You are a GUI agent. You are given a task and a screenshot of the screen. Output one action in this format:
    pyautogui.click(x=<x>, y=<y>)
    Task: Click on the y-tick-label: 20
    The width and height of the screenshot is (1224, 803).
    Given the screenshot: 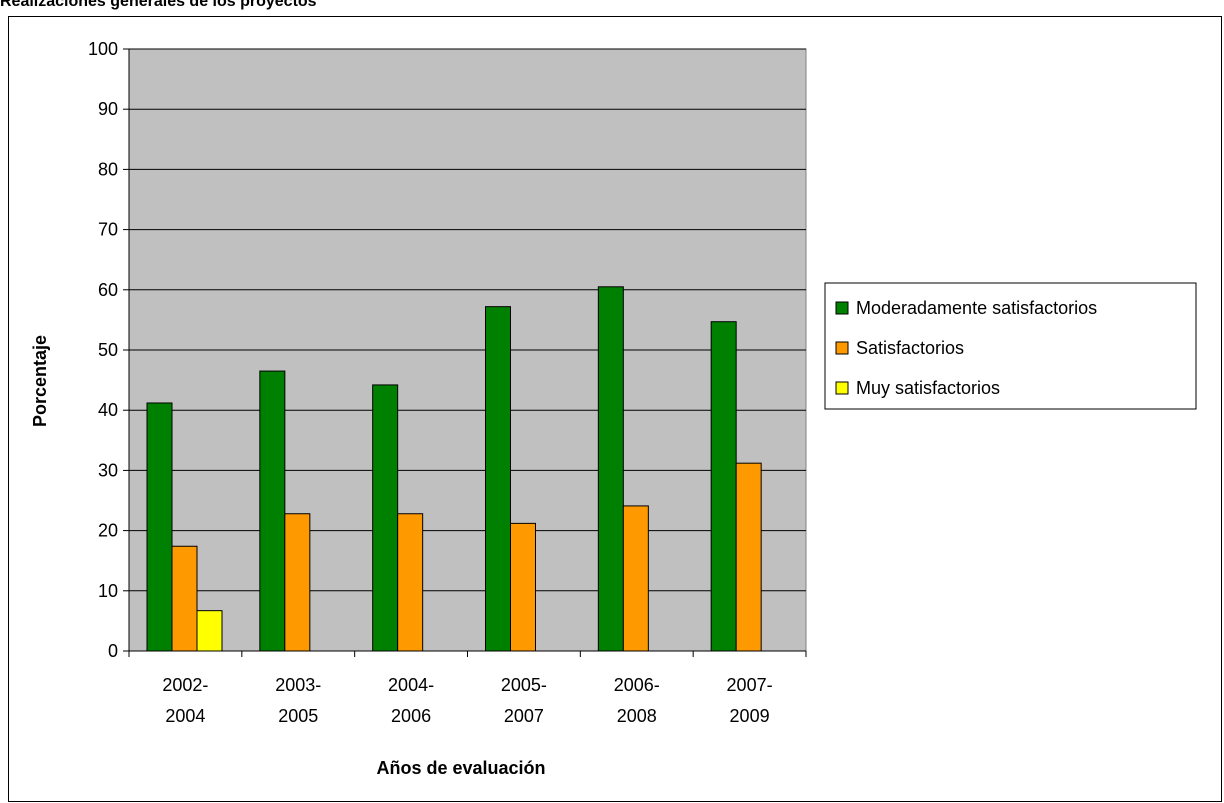 What is the action you would take?
    pyautogui.click(x=108, y=531)
    